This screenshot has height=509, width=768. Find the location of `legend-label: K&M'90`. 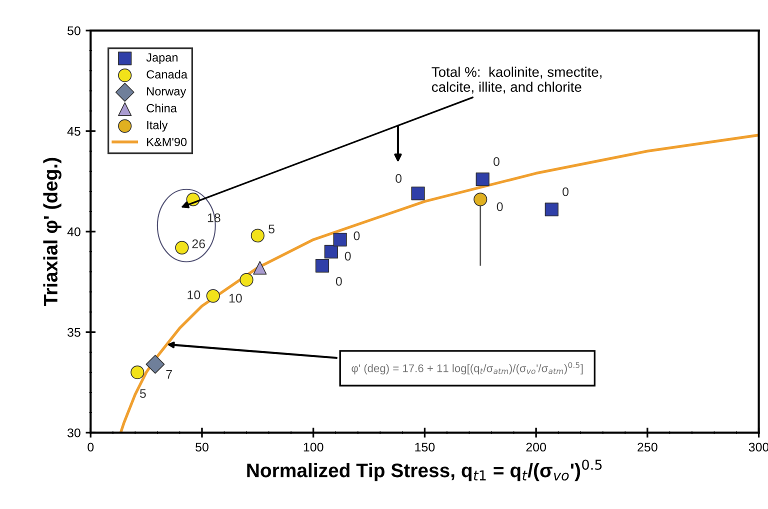

legend-label: K&M'90 is located at coordinates (167, 142).